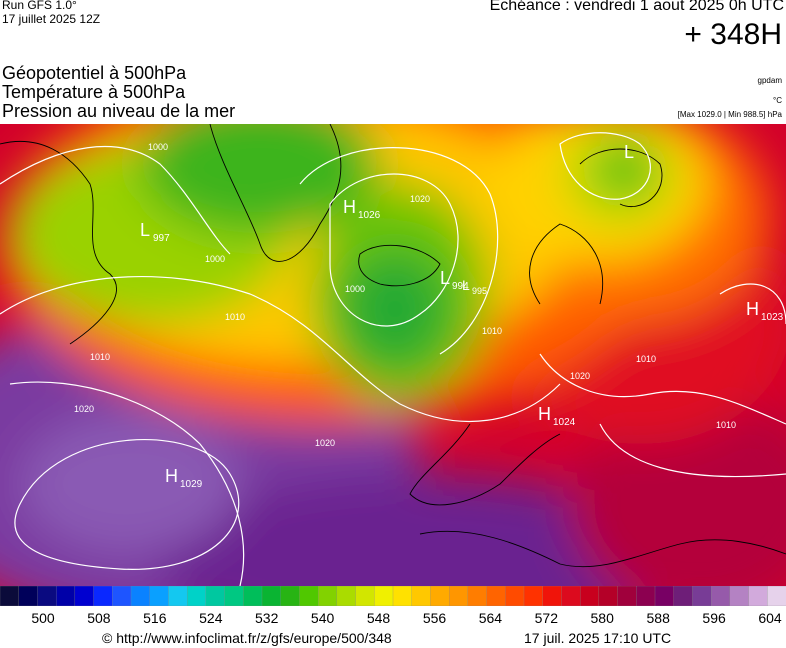  What do you see at coordinates (184, 478) in the screenshot?
I see `high-pressure-center: H 1029` at bounding box center [184, 478].